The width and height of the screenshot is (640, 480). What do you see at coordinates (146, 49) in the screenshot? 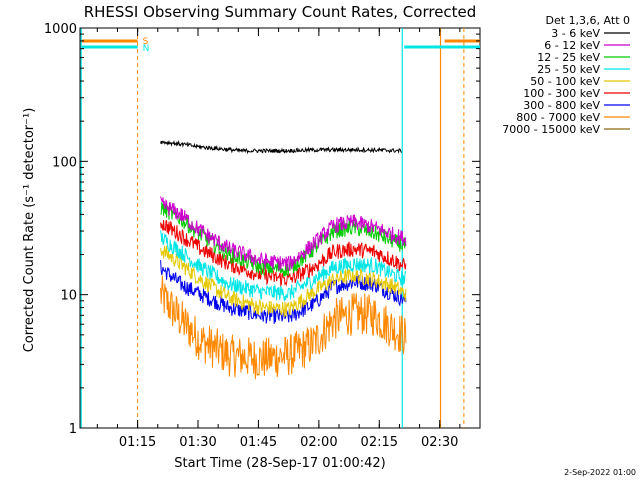
I see `night-marker-label: N` at bounding box center [146, 49].